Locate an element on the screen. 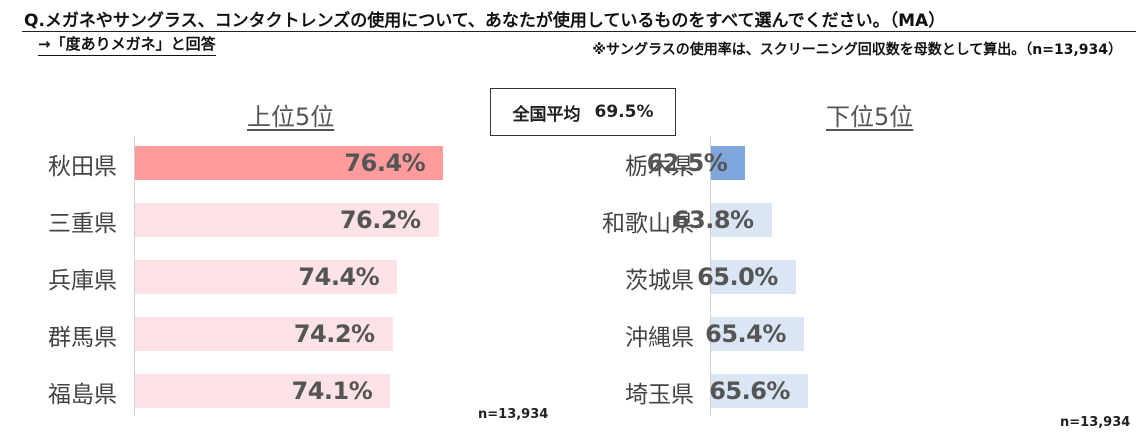  bottom5-category-label: 沖縄県 is located at coordinates (659, 338).